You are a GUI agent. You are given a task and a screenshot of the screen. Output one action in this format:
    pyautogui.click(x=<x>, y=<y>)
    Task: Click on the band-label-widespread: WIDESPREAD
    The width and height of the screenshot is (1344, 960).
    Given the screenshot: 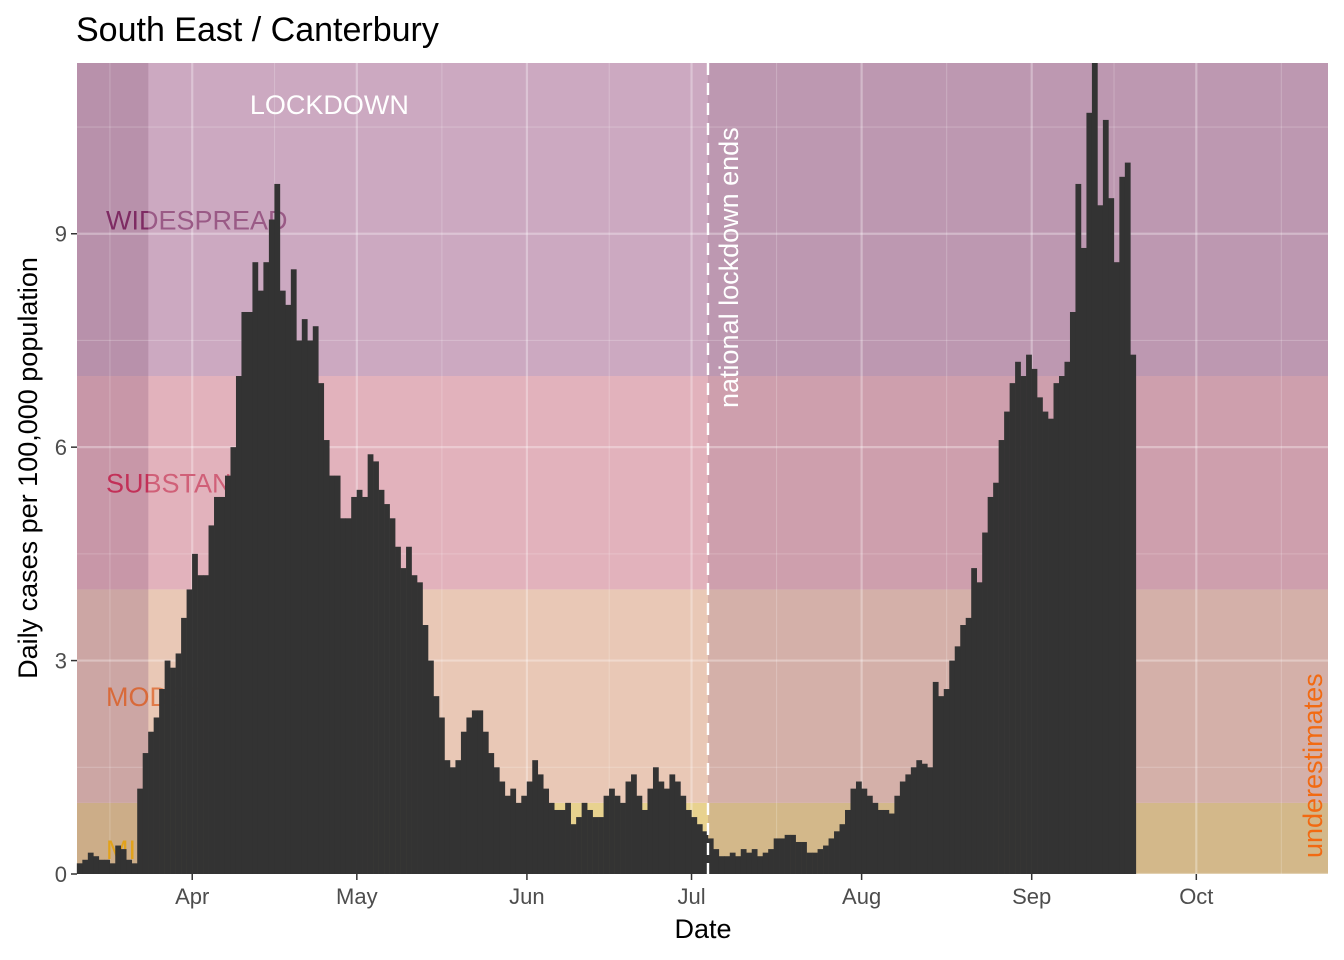 What is the action you would take?
    pyautogui.click(x=197, y=221)
    